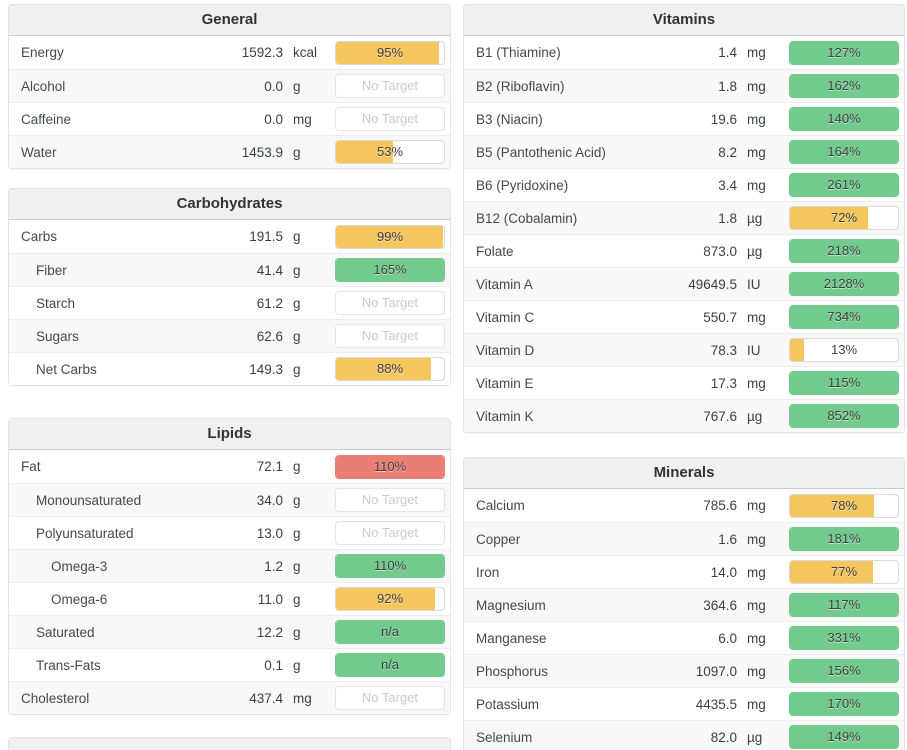 The height and width of the screenshot is (750, 907). What do you see at coordinates (229, 335) in the screenshot?
I see `nutrient-row: Sugars 62.6 g No Target` at bounding box center [229, 335].